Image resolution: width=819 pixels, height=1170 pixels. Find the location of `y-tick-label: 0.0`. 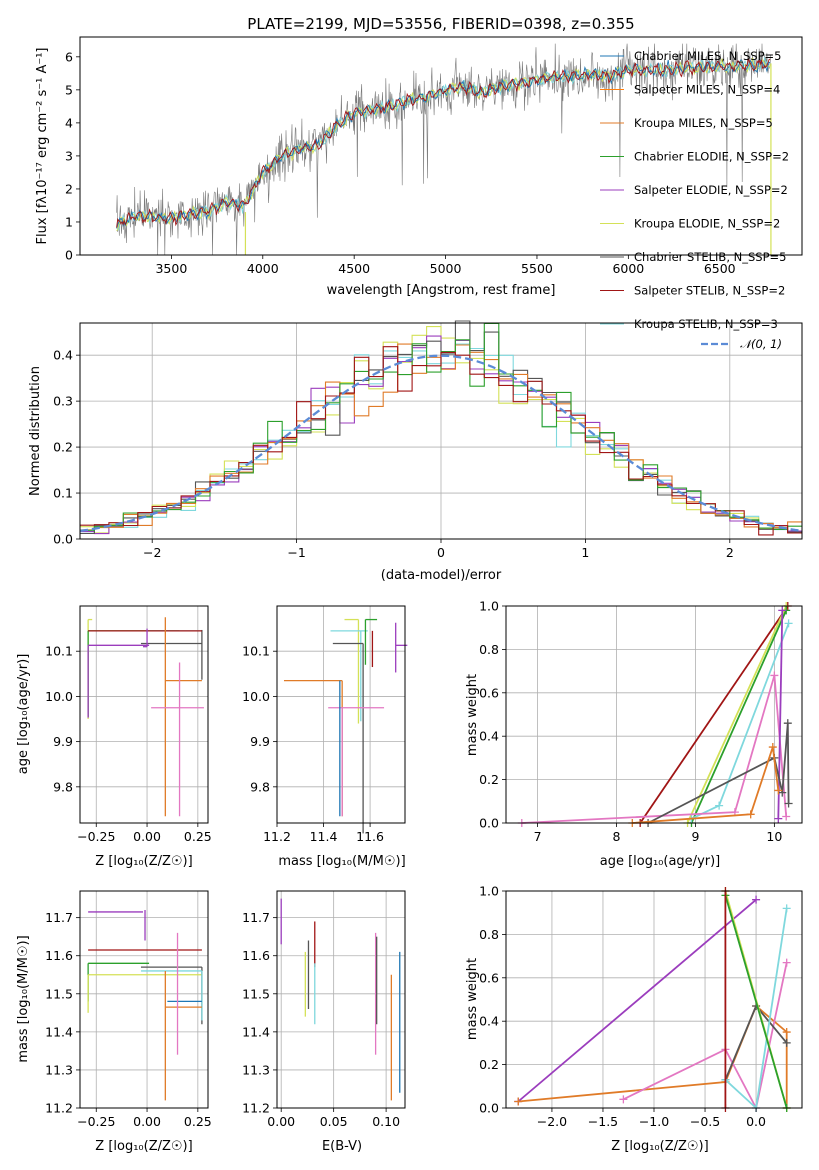

y-tick-label: 0.0 is located at coordinates (489, 1108).